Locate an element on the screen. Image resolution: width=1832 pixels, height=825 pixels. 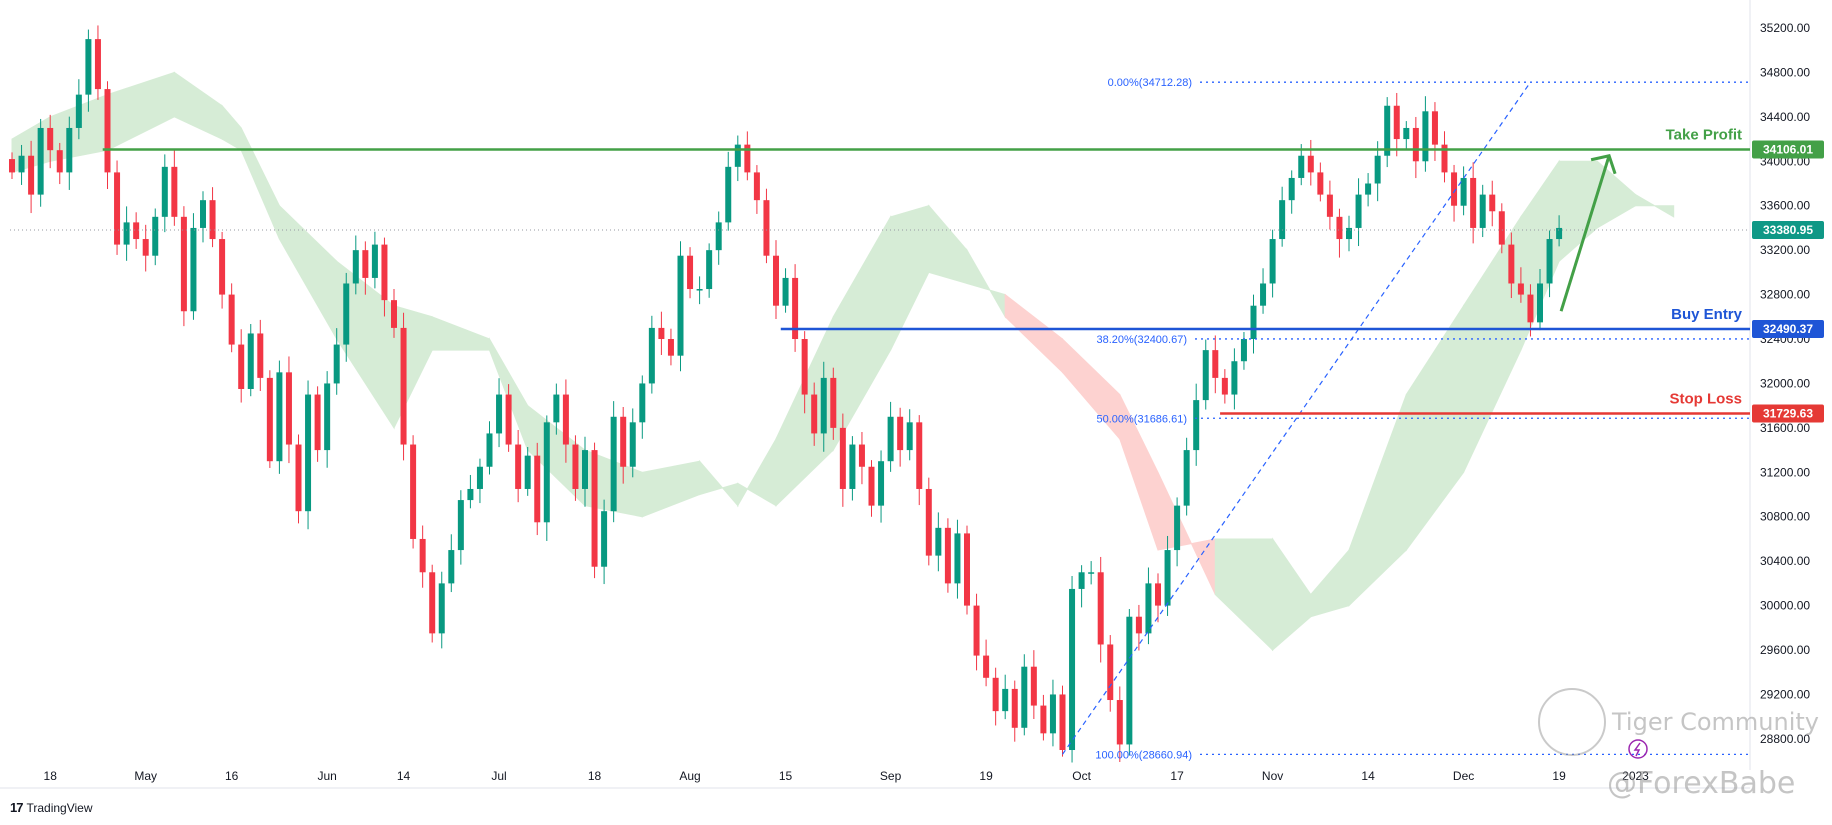
projection-arrow-shaft is located at coordinates (1585, 233).